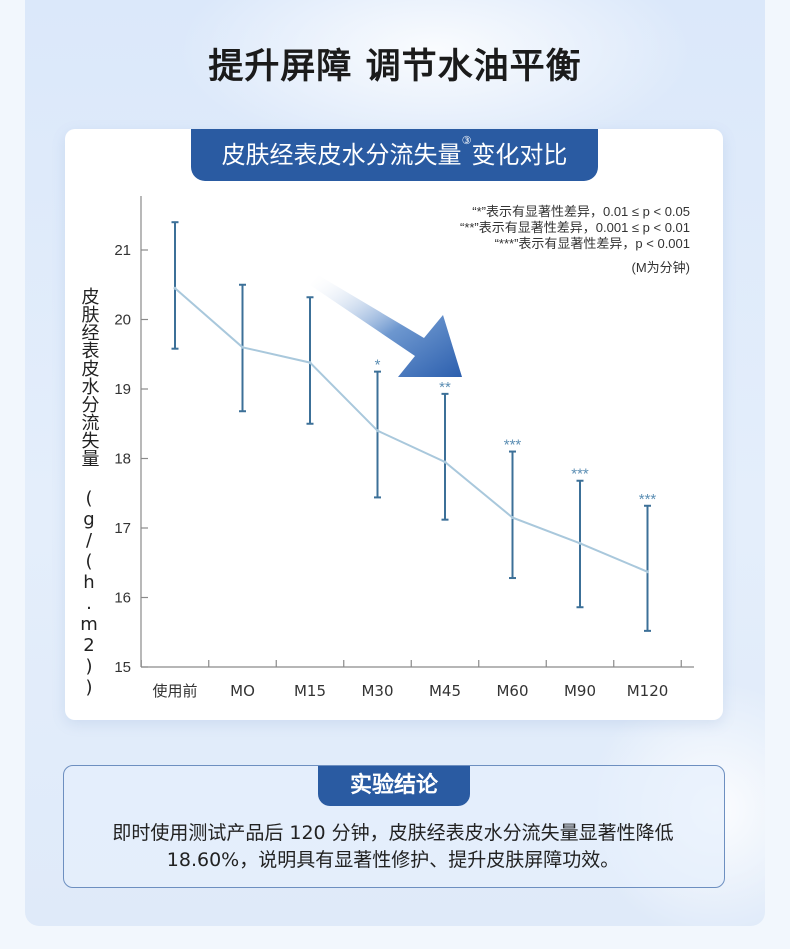 This screenshot has height=949, width=790. What do you see at coordinates (89, 492) in the screenshot?
I see `y-axis-label: 皮肤经表皮水分流失量 (g/(h.m2))` at bounding box center [89, 492].